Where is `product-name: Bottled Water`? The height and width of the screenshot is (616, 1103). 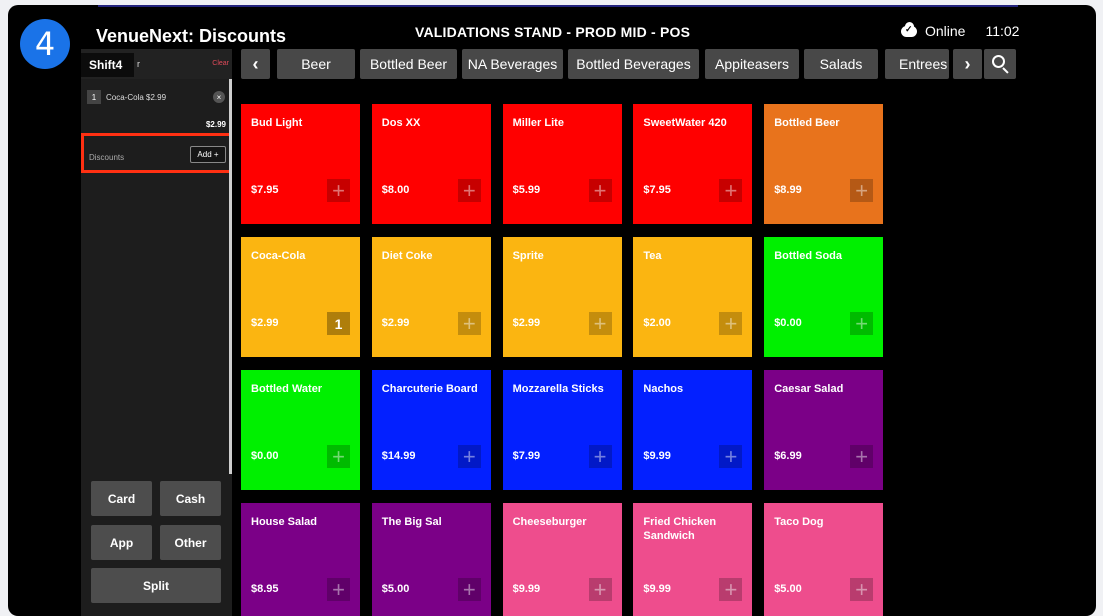
product-name: Bottled Water is located at coordinates (287, 389).